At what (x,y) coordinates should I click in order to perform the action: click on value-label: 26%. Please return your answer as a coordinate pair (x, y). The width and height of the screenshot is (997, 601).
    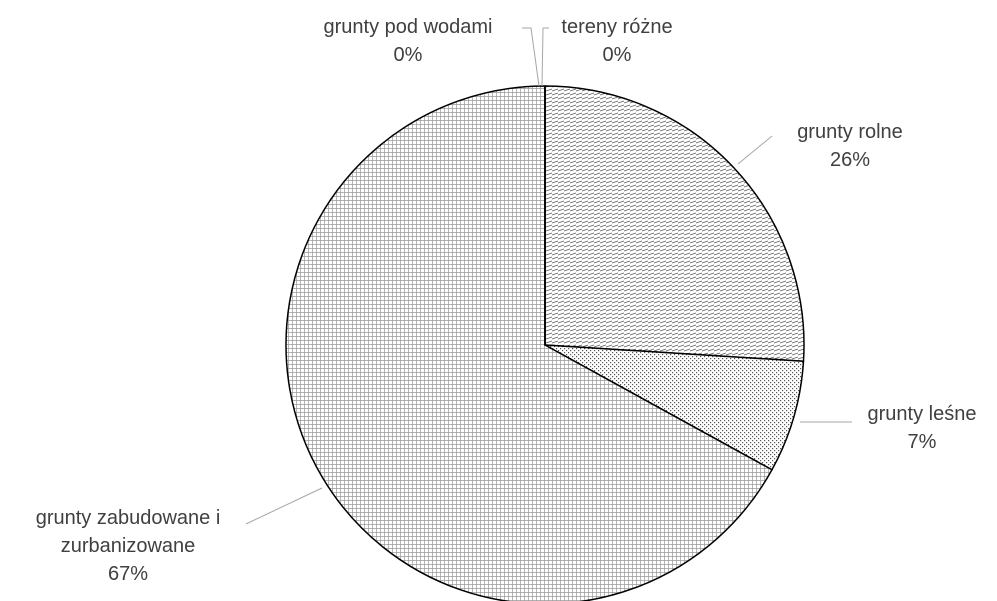
    Looking at the image, I should click on (850, 160).